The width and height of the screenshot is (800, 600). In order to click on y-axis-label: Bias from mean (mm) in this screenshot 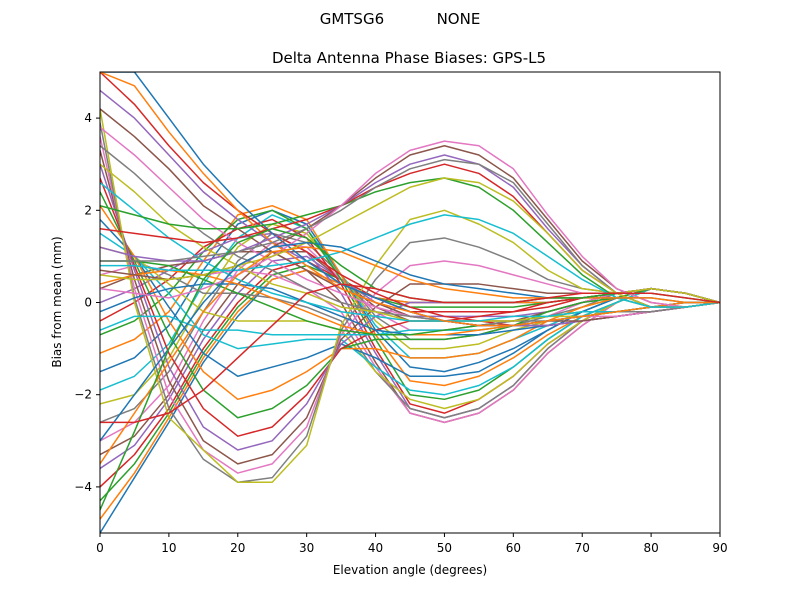, I will do `click(57, 301)`.